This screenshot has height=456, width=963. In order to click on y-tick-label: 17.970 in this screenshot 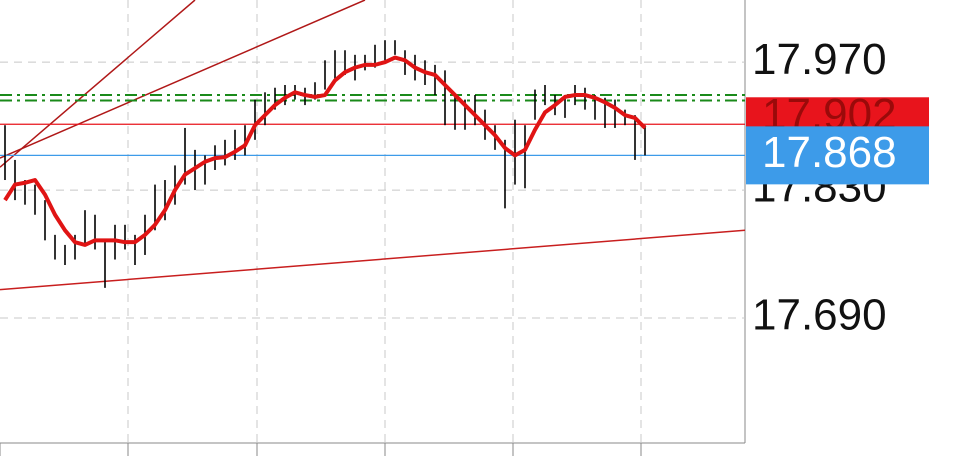, I will do `click(819, 59)`.